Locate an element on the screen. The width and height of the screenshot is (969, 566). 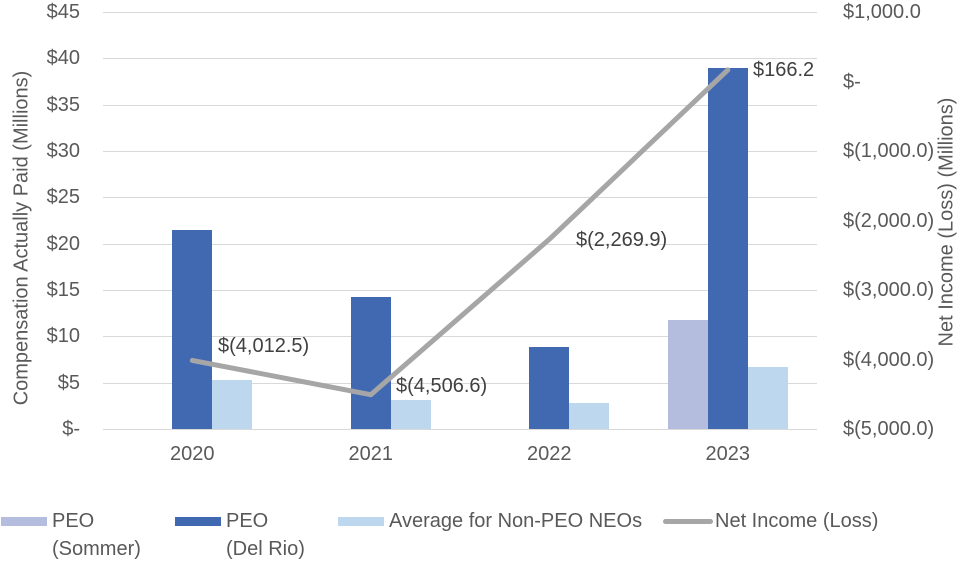
x-axis-label-2021: 2021 is located at coordinates (371, 454).